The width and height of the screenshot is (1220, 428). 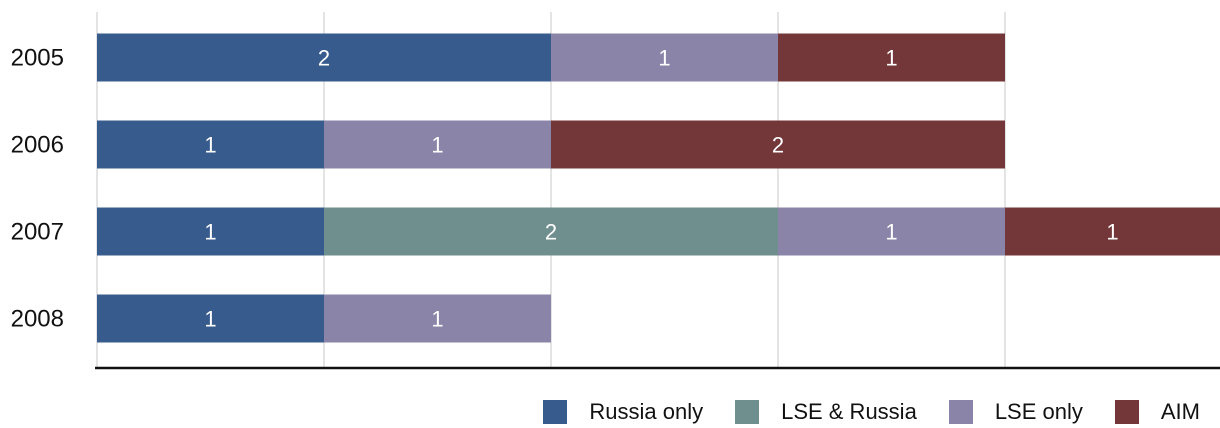 I want to click on data-label-2005-2: 1, so click(x=664, y=58).